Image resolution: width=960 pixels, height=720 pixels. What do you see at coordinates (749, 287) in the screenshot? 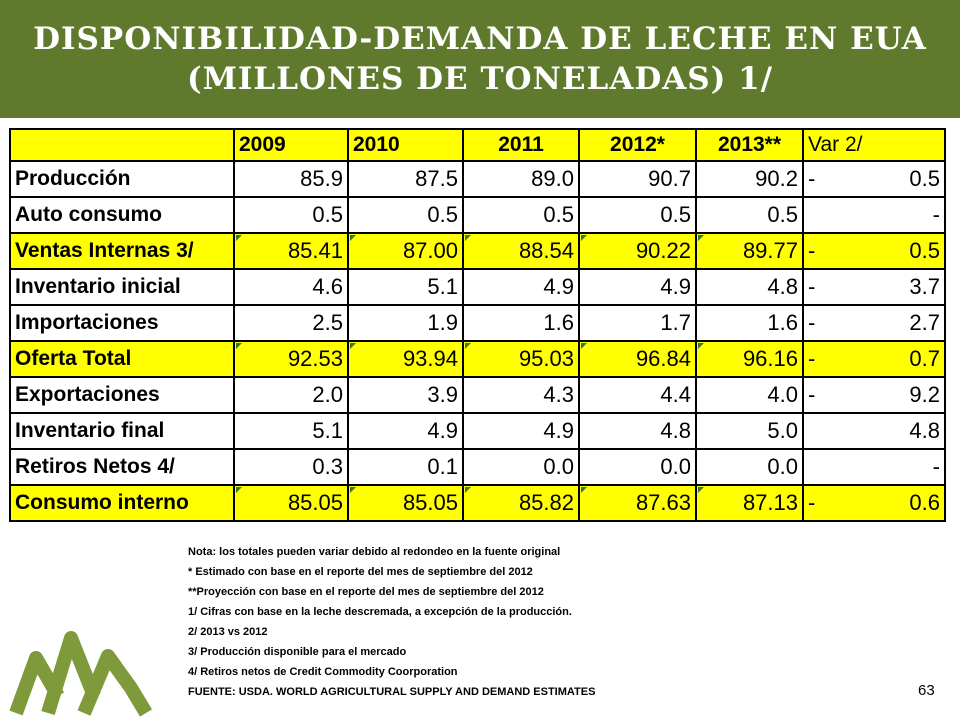
I see `value-cell: 4.8` at bounding box center [749, 287].